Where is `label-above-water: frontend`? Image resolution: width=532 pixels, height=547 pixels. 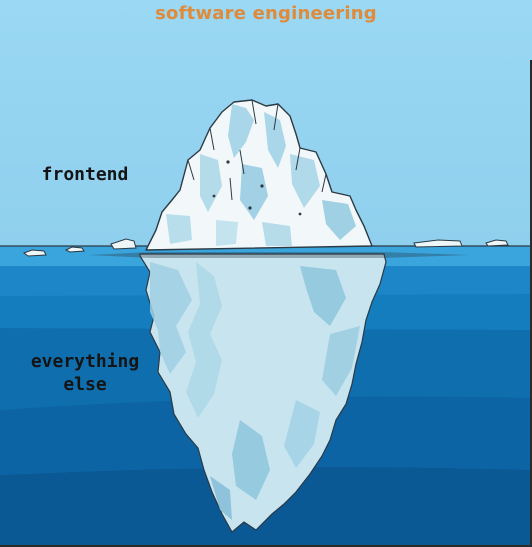
label-above-water: frontend is located at coordinates (85, 174).